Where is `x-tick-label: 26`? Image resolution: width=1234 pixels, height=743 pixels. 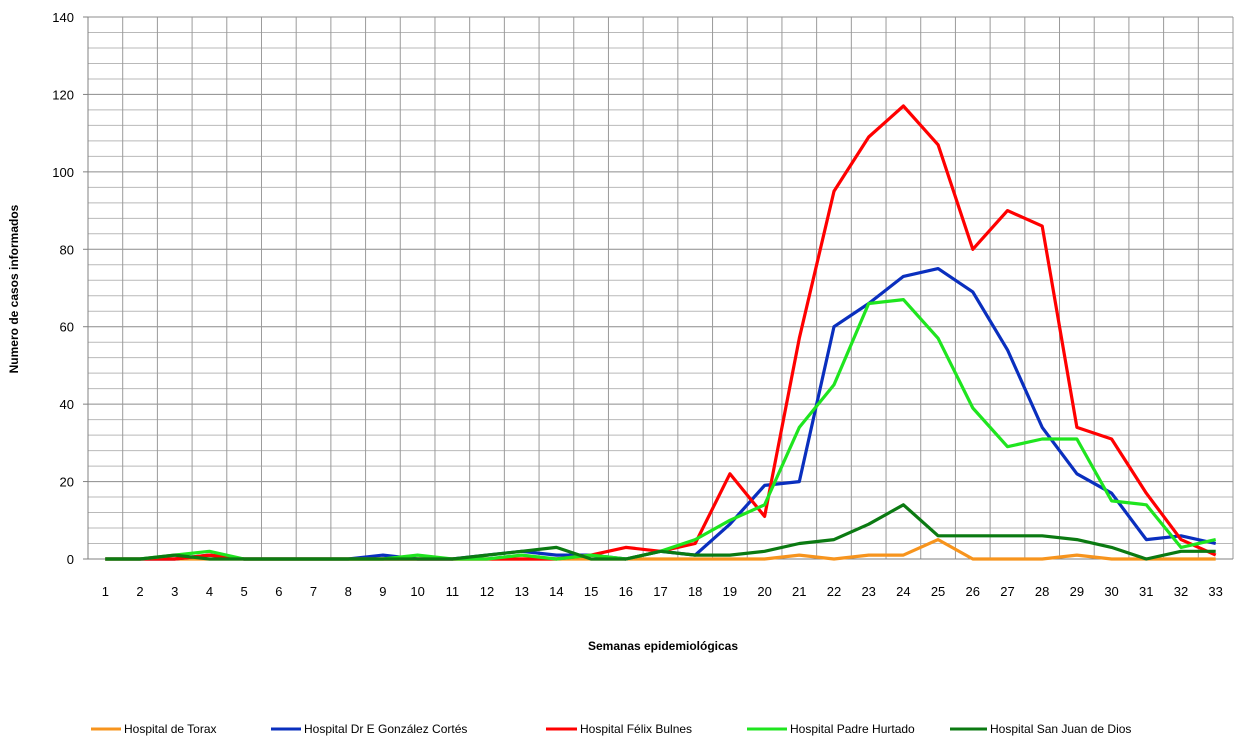 x-tick-label: 26 is located at coordinates (973, 591).